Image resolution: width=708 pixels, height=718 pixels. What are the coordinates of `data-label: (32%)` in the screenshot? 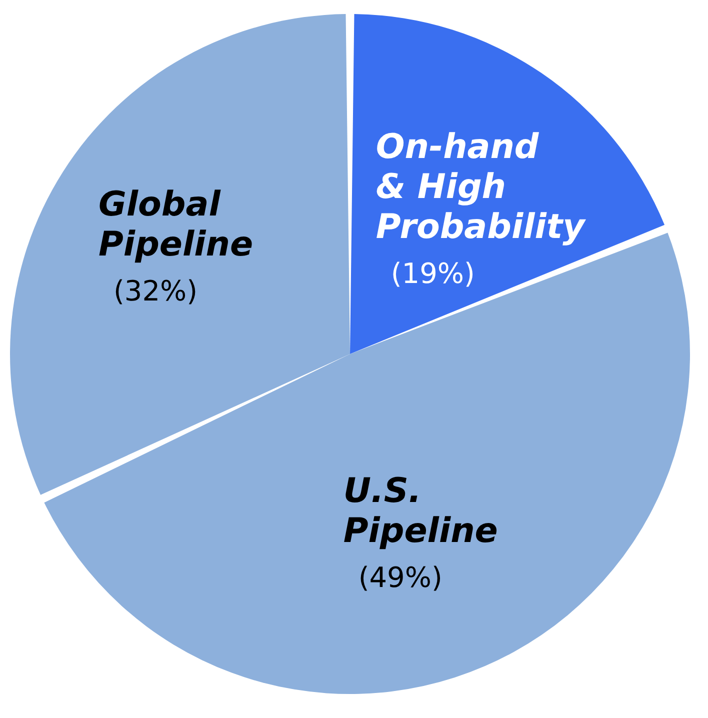 It's located at (156, 291).